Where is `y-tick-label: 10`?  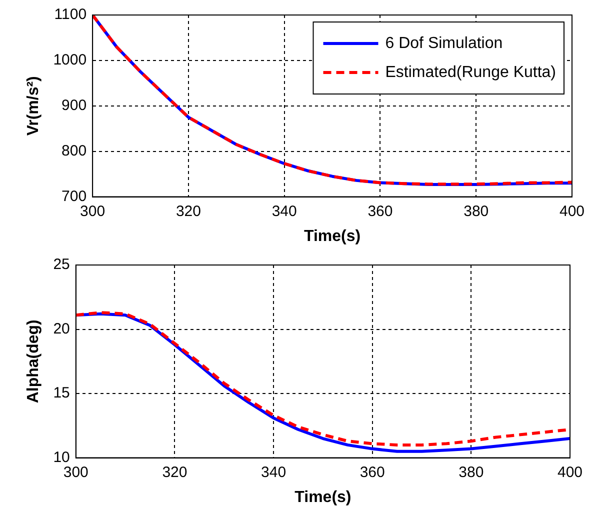
y-tick-label: 10 is located at coordinates (61, 457).